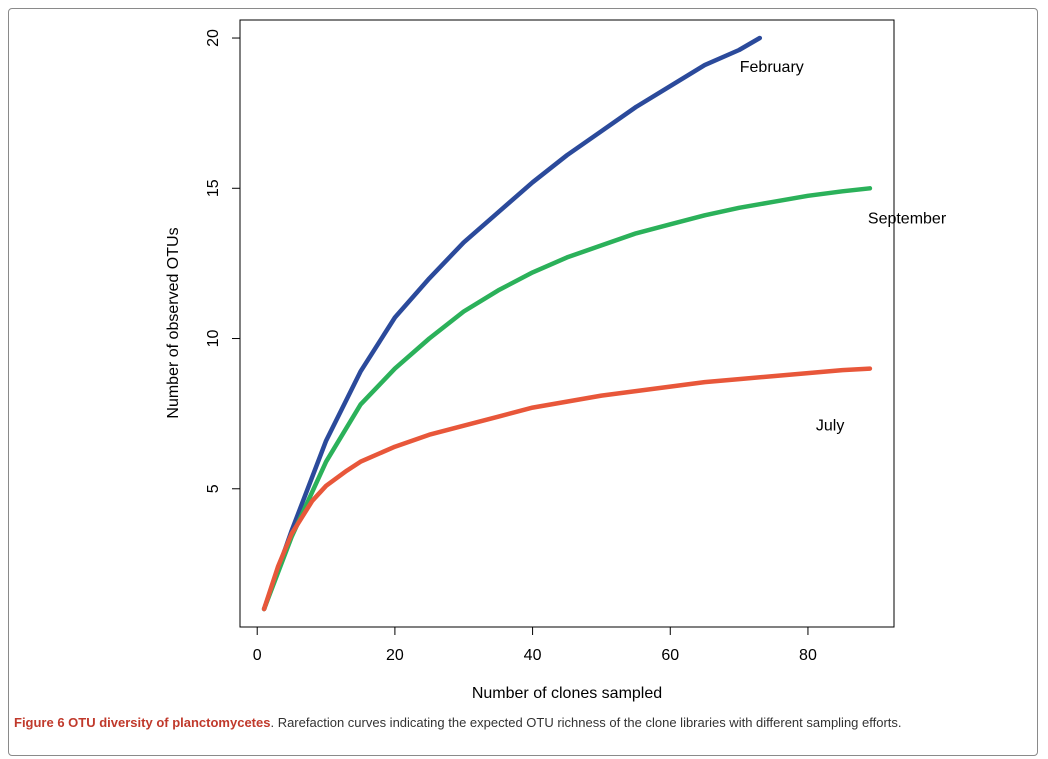 This screenshot has height=759, width=1048. What do you see at coordinates (173, 322) in the screenshot?
I see `y-axis-title: Number of observed OTUs` at bounding box center [173, 322].